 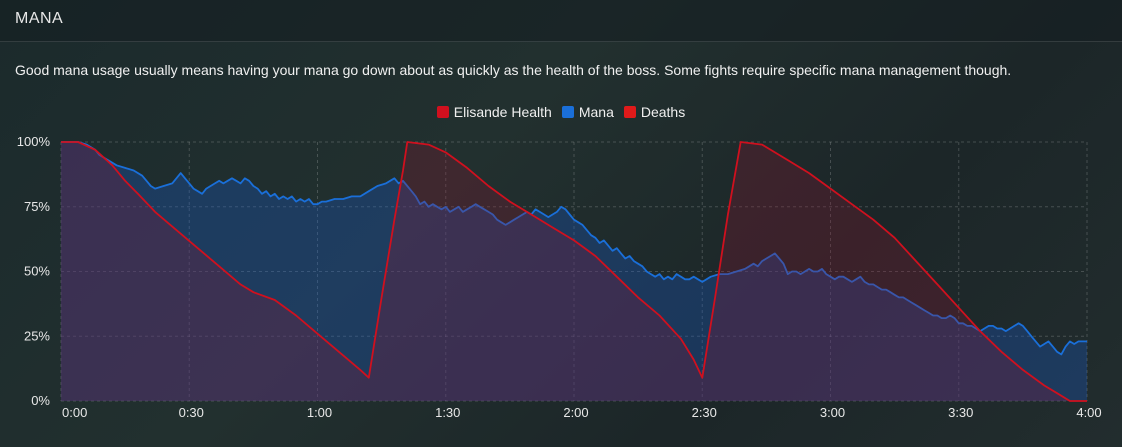 What do you see at coordinates (74, 412) in the screenshot?
I see `x-tick-label: 0:00` at bounding box center [74, 412].